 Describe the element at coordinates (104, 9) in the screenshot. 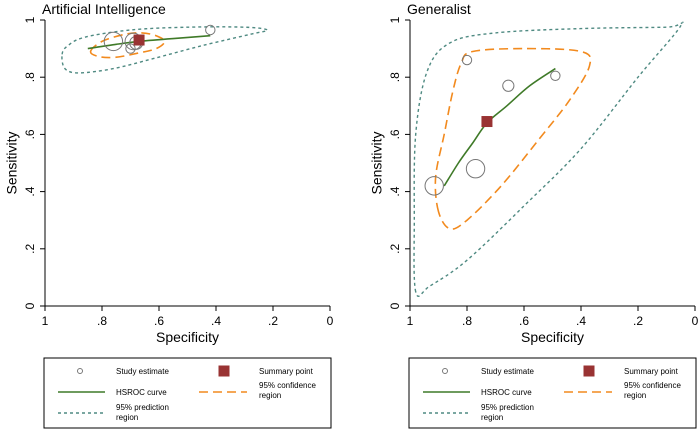

I see `chart-title: Artificial Intelligence` at that location.